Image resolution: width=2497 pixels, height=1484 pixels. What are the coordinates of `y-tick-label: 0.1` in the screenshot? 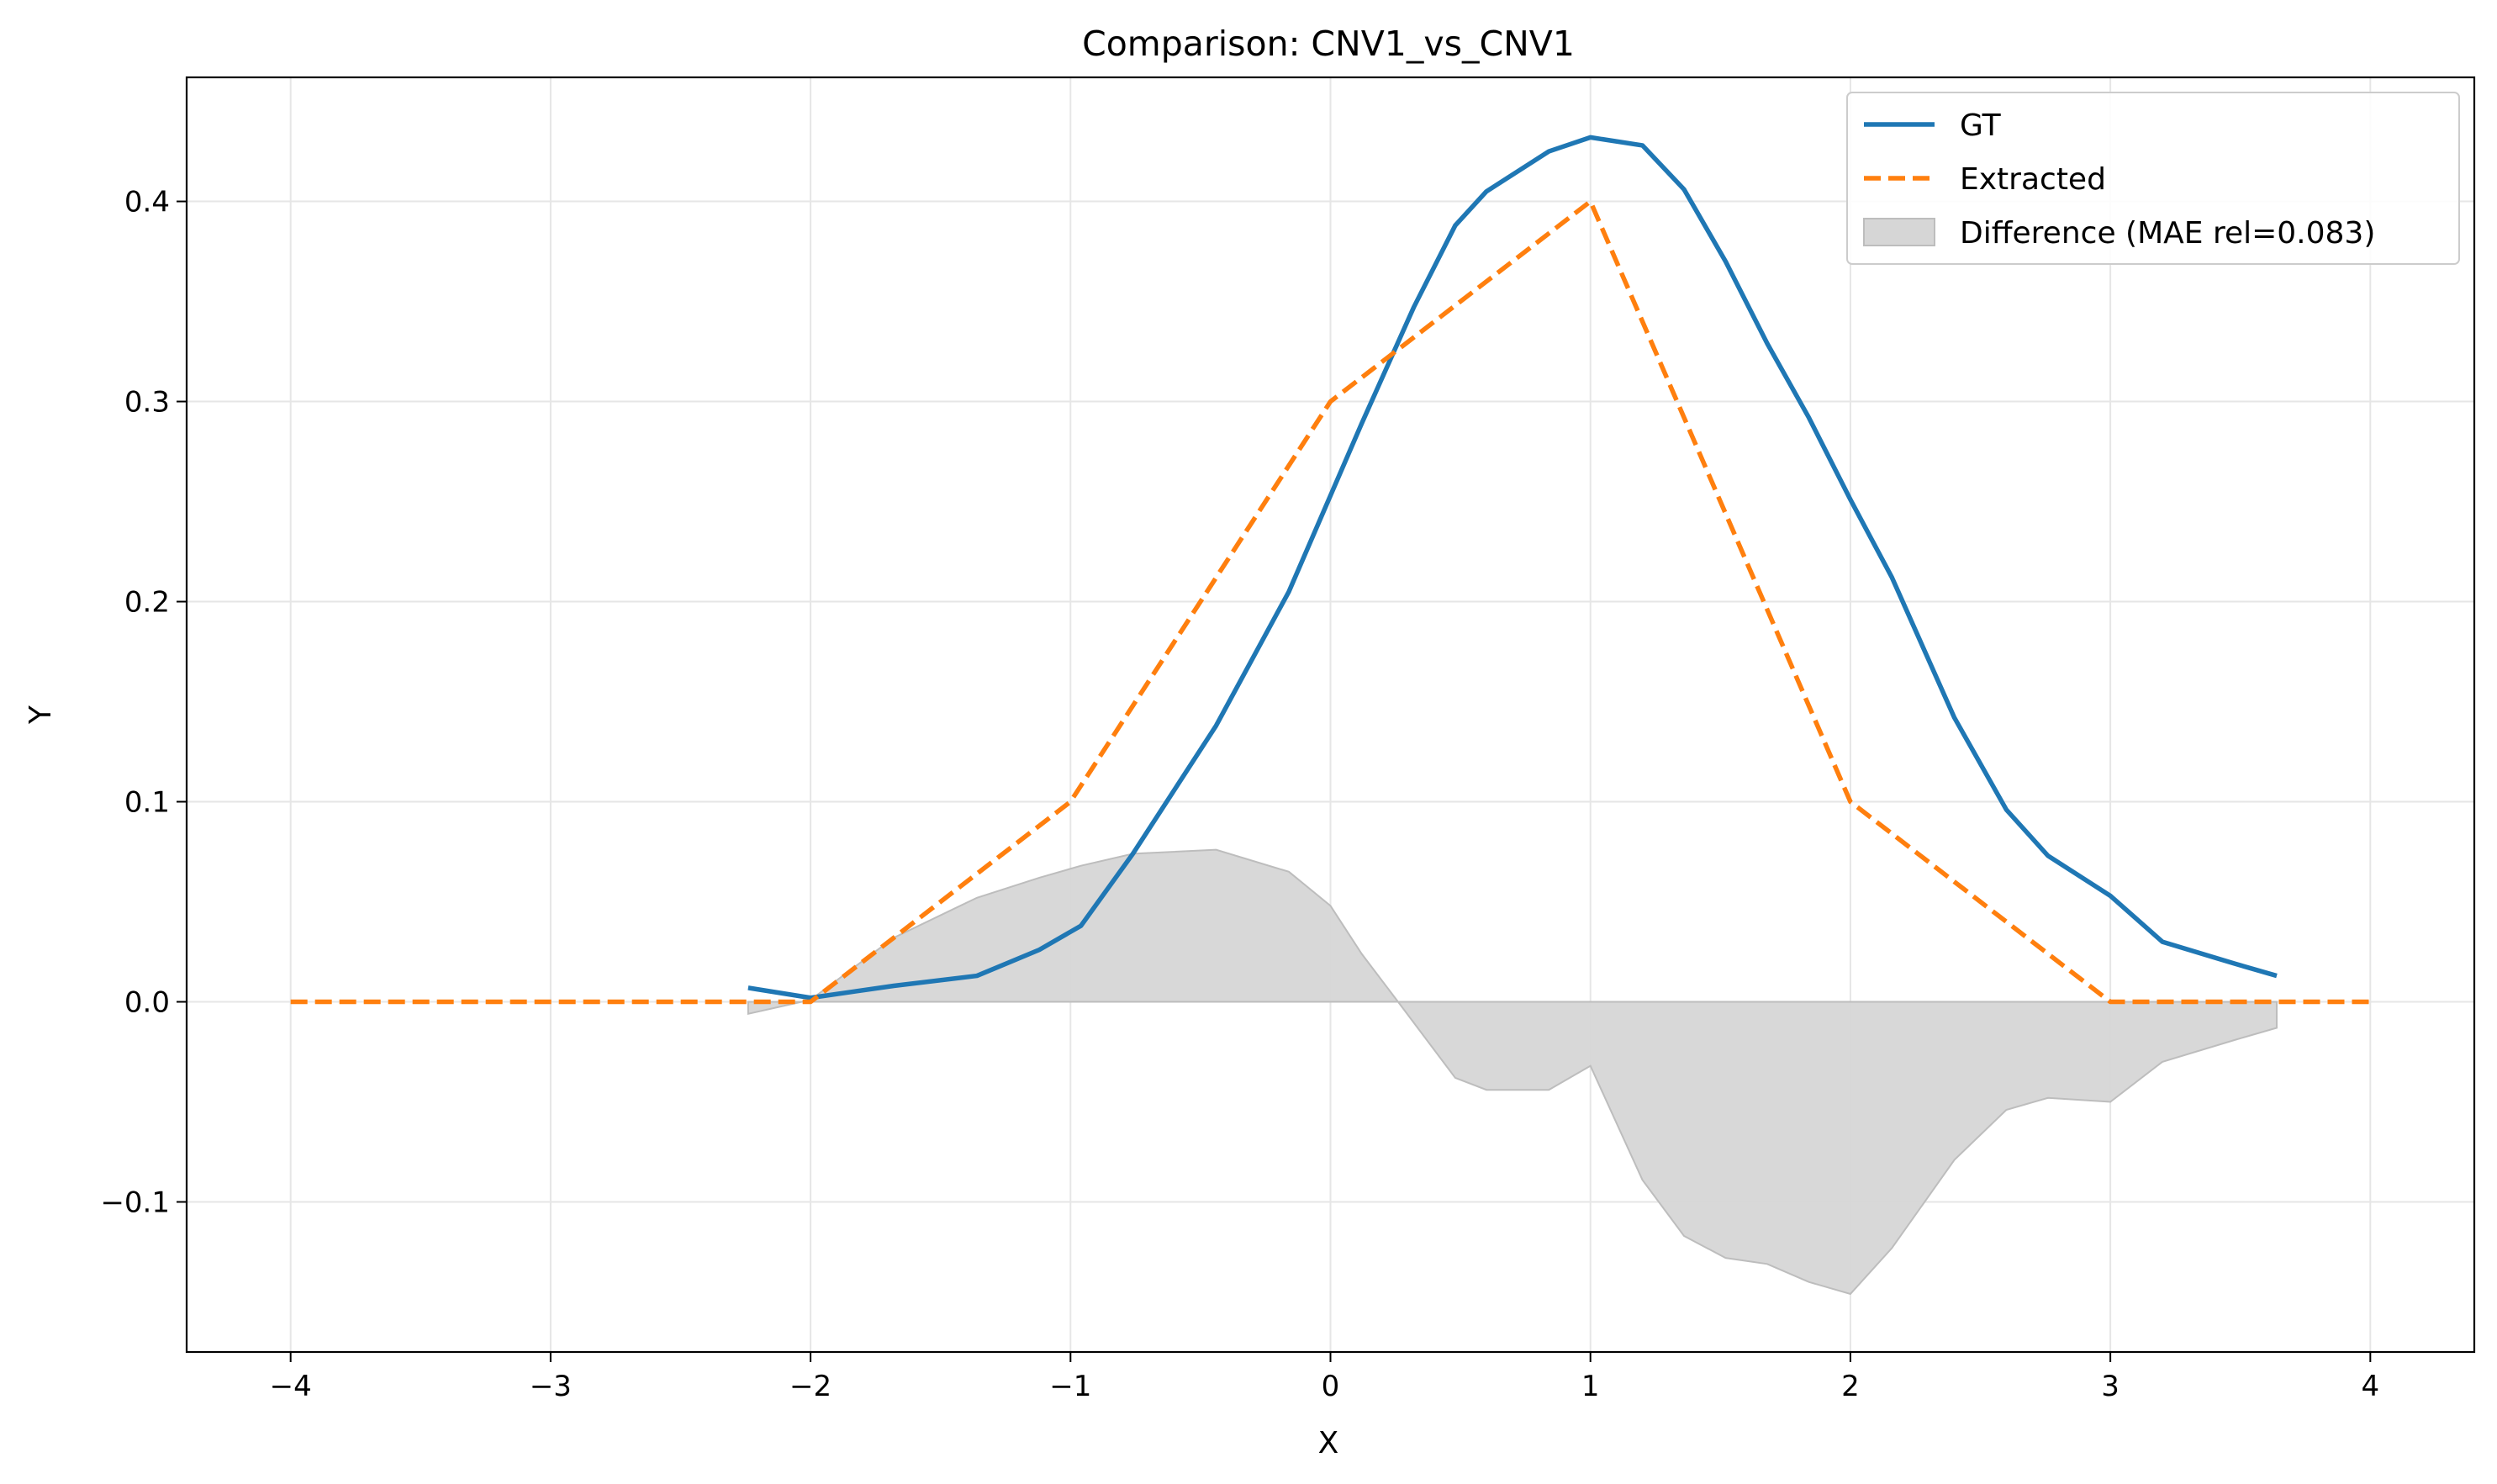 It's located at (147, 803).